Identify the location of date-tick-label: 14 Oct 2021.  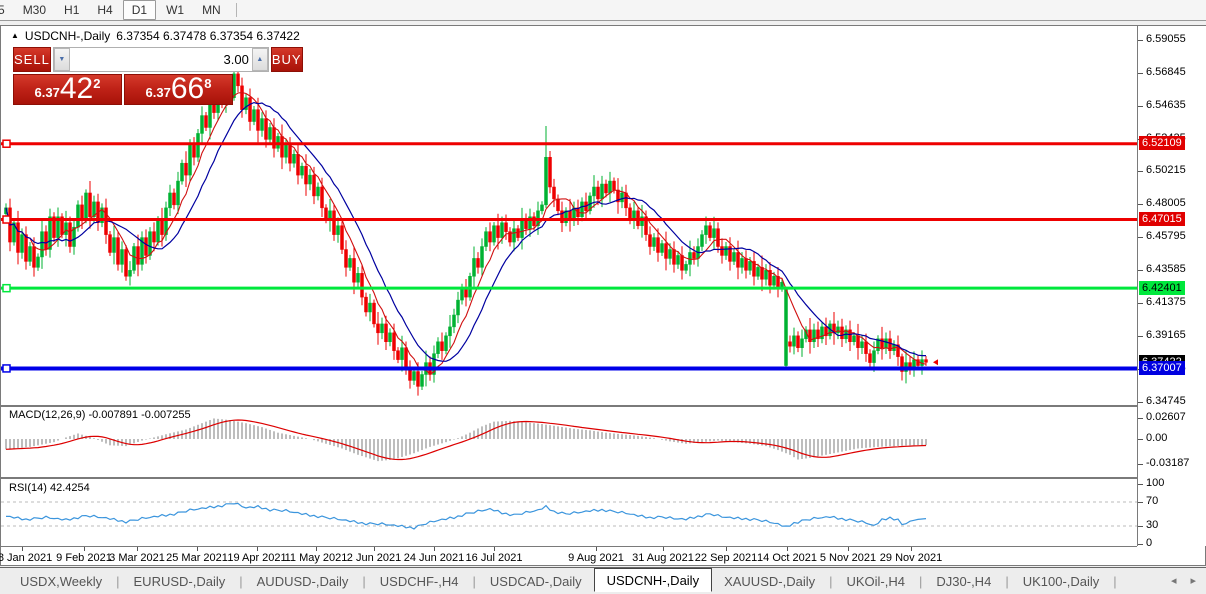
(787, 558).